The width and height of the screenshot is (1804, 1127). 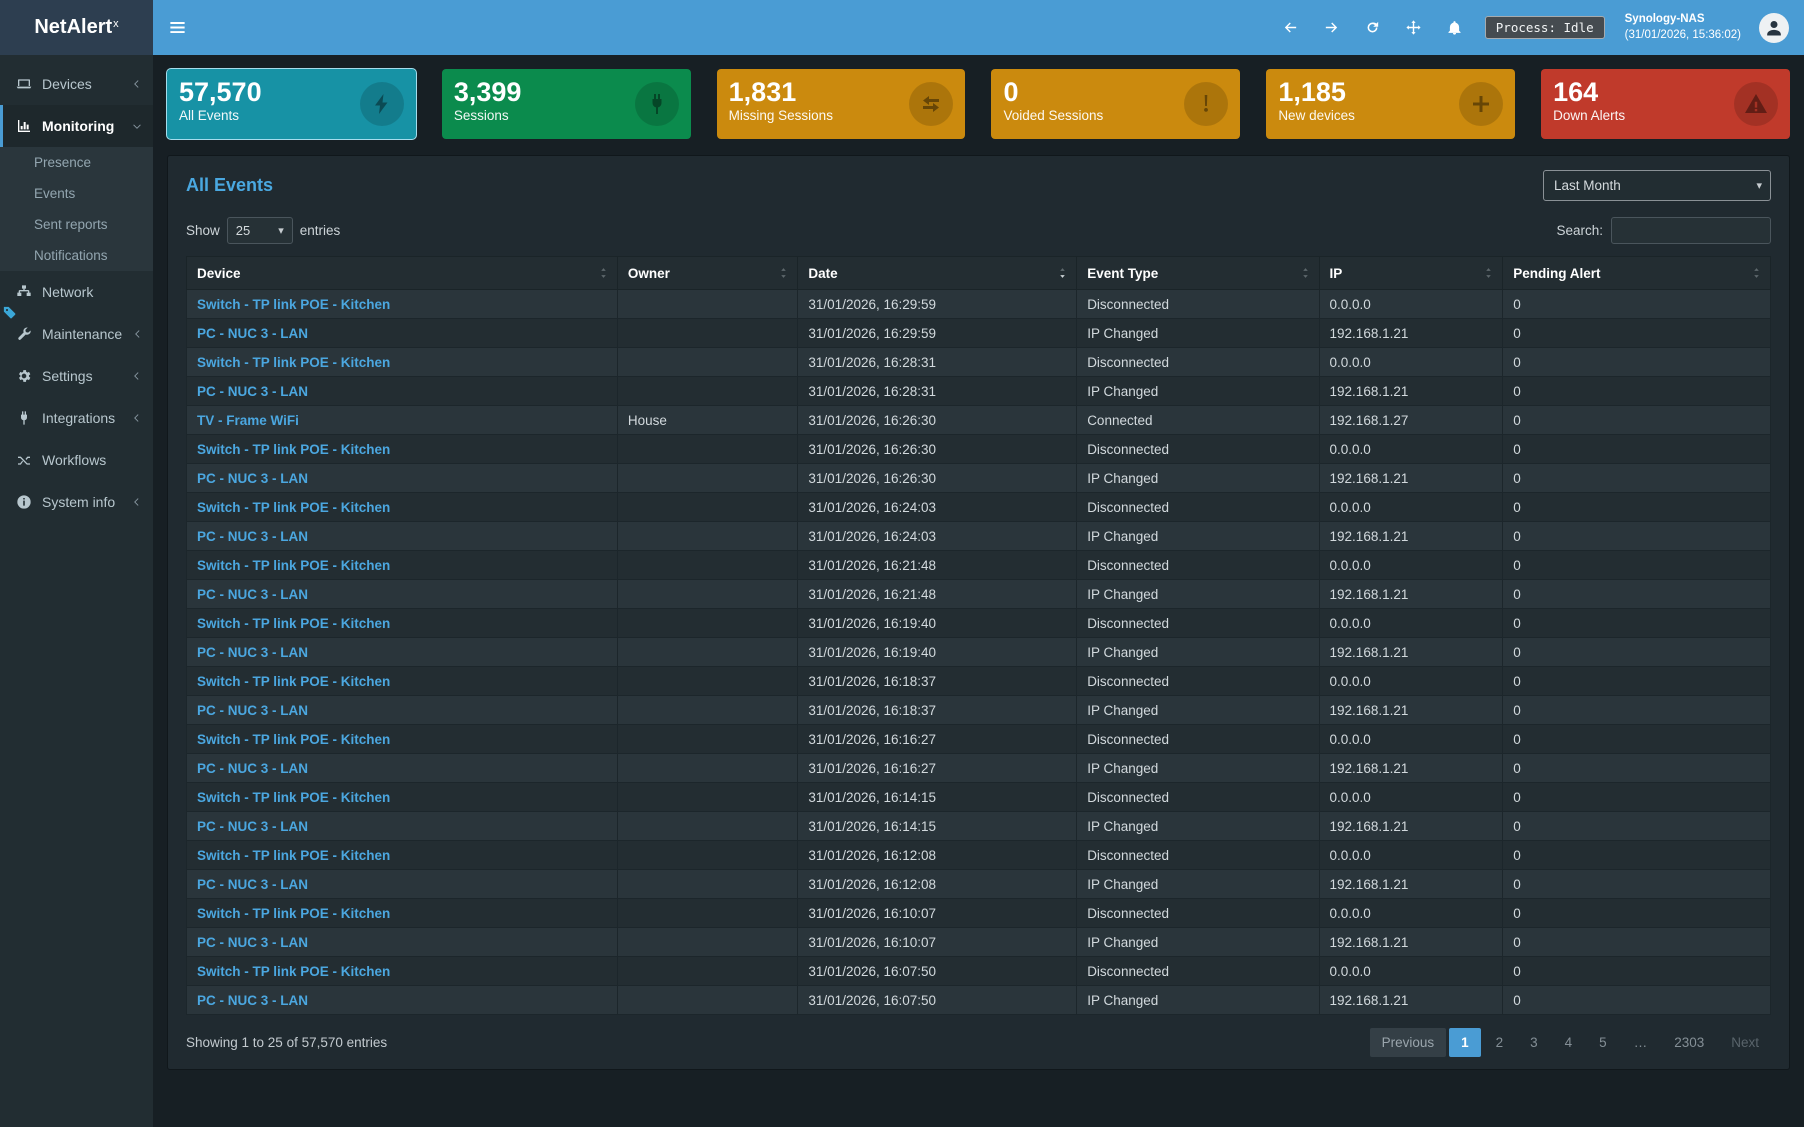 What do you see at coordinates (1636, 273) in the screenshot?
I see `column-header-pending-alert: Pending Alert` at bounding box center [1636, 273].